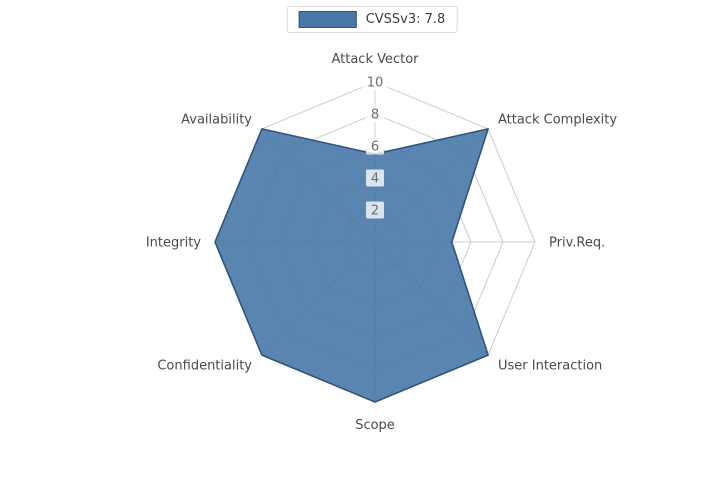  I want to click on legend-swatch, so click(327, 19).